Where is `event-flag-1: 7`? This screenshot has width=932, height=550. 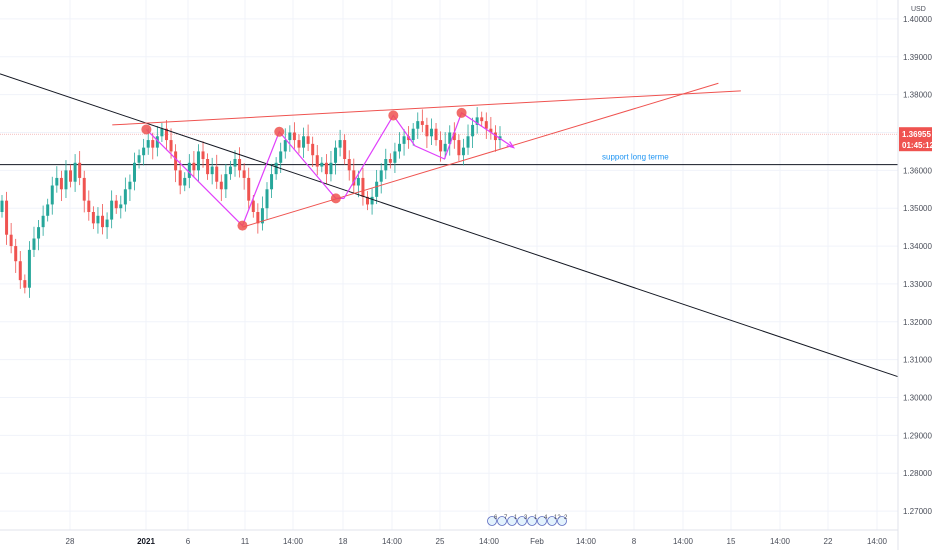
event-flag-1: 7 is located at coordinates (503, 520).